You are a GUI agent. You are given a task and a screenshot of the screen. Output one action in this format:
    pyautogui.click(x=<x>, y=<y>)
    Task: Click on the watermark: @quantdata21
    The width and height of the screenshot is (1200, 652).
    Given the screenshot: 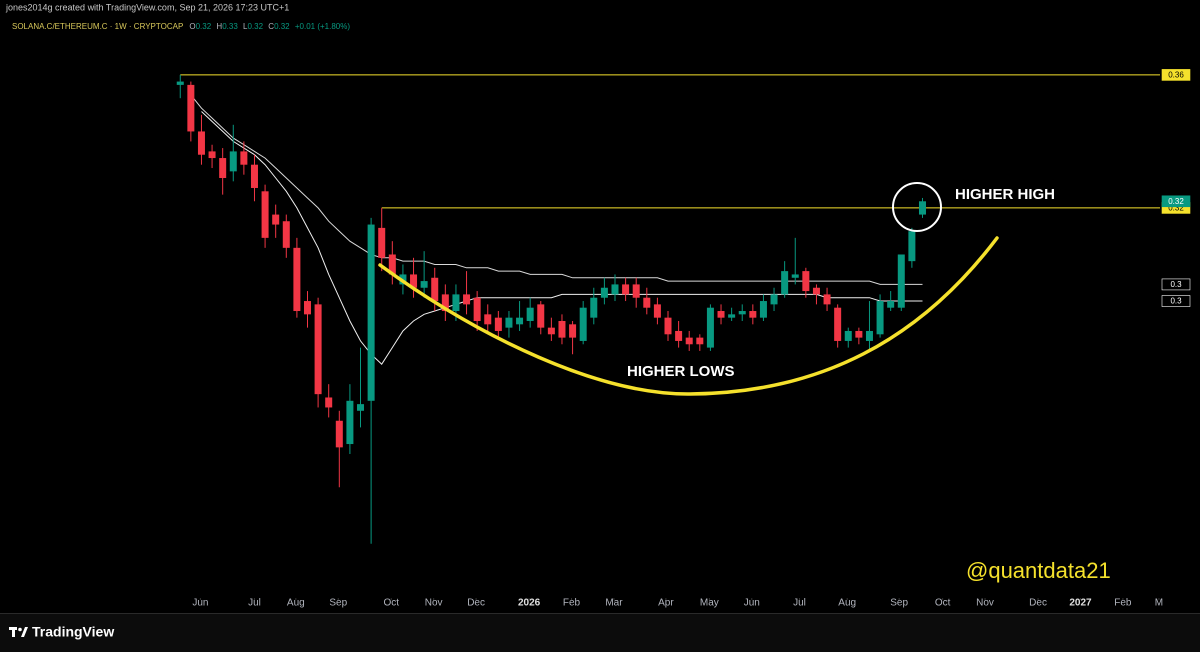 What is the action you would take?
    pyautogui.click(x=1038, y=570)
    